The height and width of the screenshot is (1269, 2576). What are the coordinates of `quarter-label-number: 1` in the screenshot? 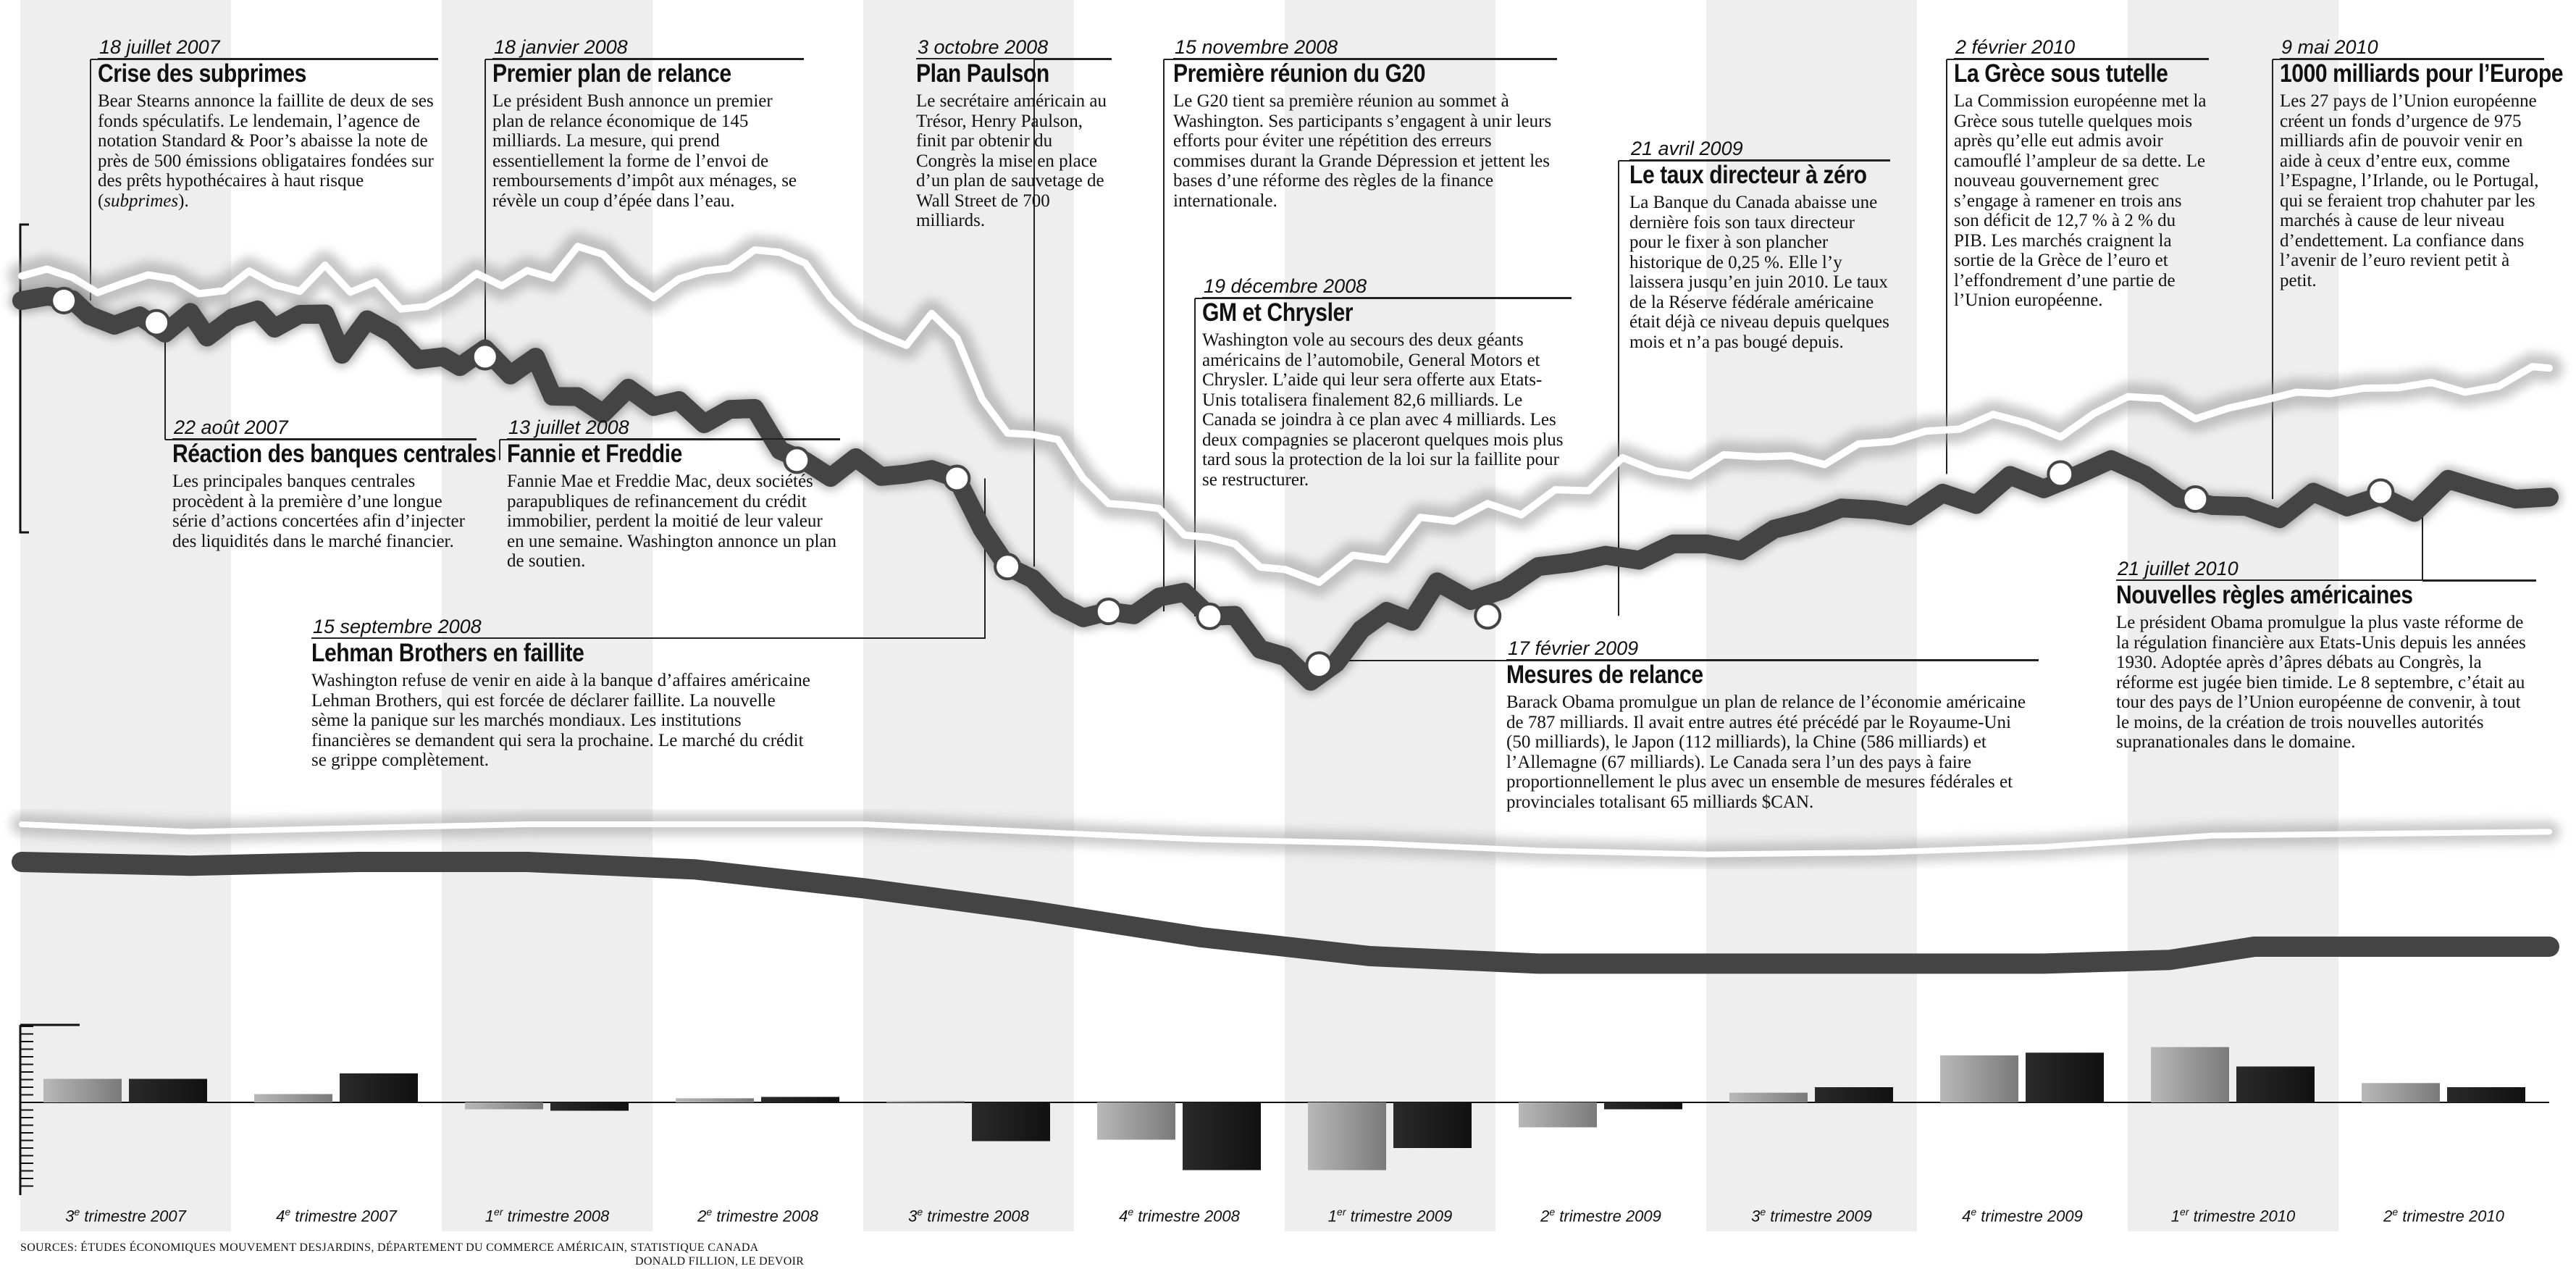 It's located at (489, 1216).